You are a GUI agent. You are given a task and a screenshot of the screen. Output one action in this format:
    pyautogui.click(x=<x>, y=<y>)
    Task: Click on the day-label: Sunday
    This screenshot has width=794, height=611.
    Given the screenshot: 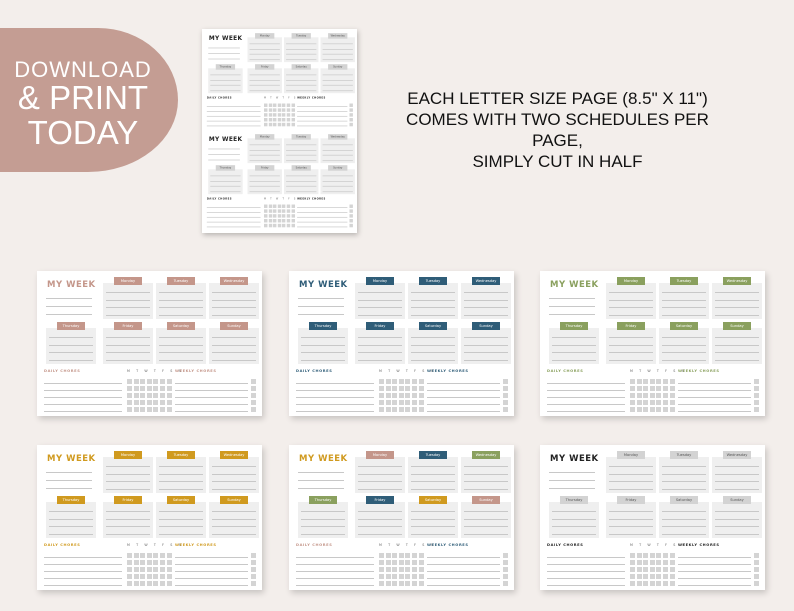 What is the action you would take?
    pyautogui.click(x=234, y=326)
    